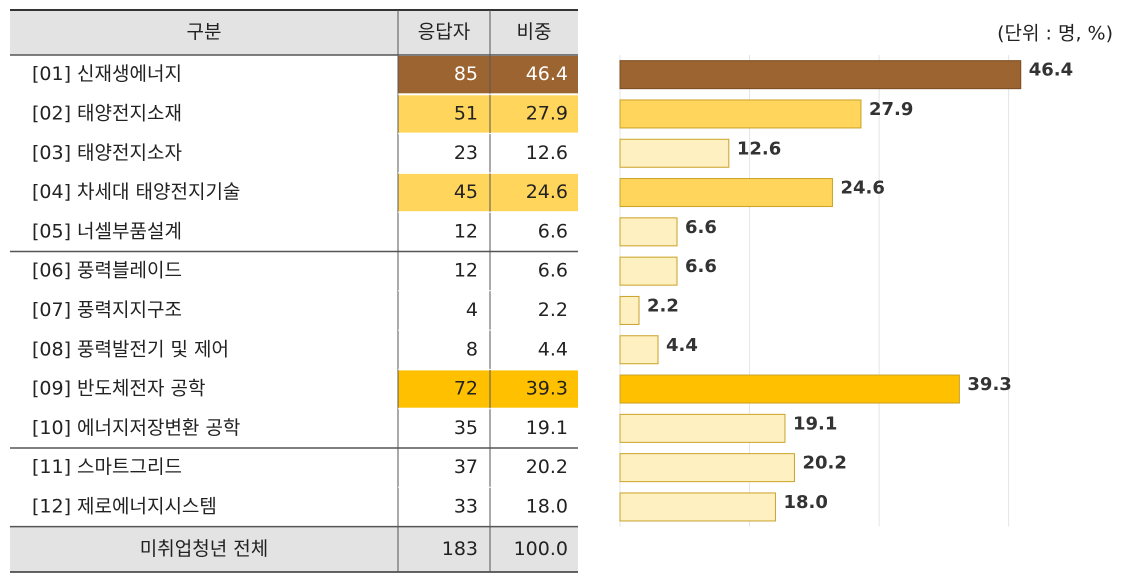 The height and width of the screenshot is (577, 1124). What do you see at coordinates (107, 271) in the screenshot?
I see `row-label: [06] 풍력블레이드` at bounding box center [107, 271].